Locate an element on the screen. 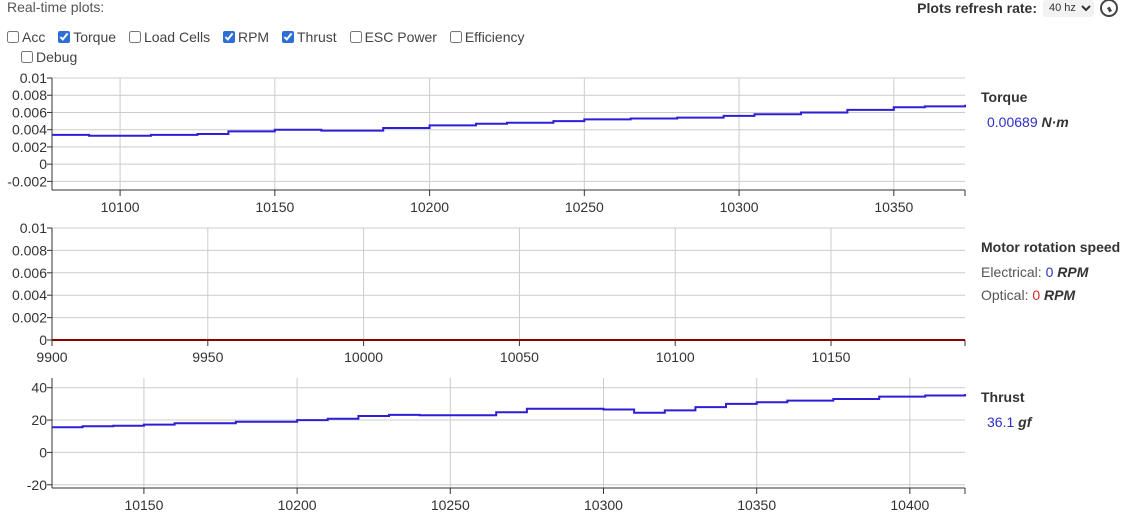  y-tick-label: 40 is located at coordinates (39, 388).